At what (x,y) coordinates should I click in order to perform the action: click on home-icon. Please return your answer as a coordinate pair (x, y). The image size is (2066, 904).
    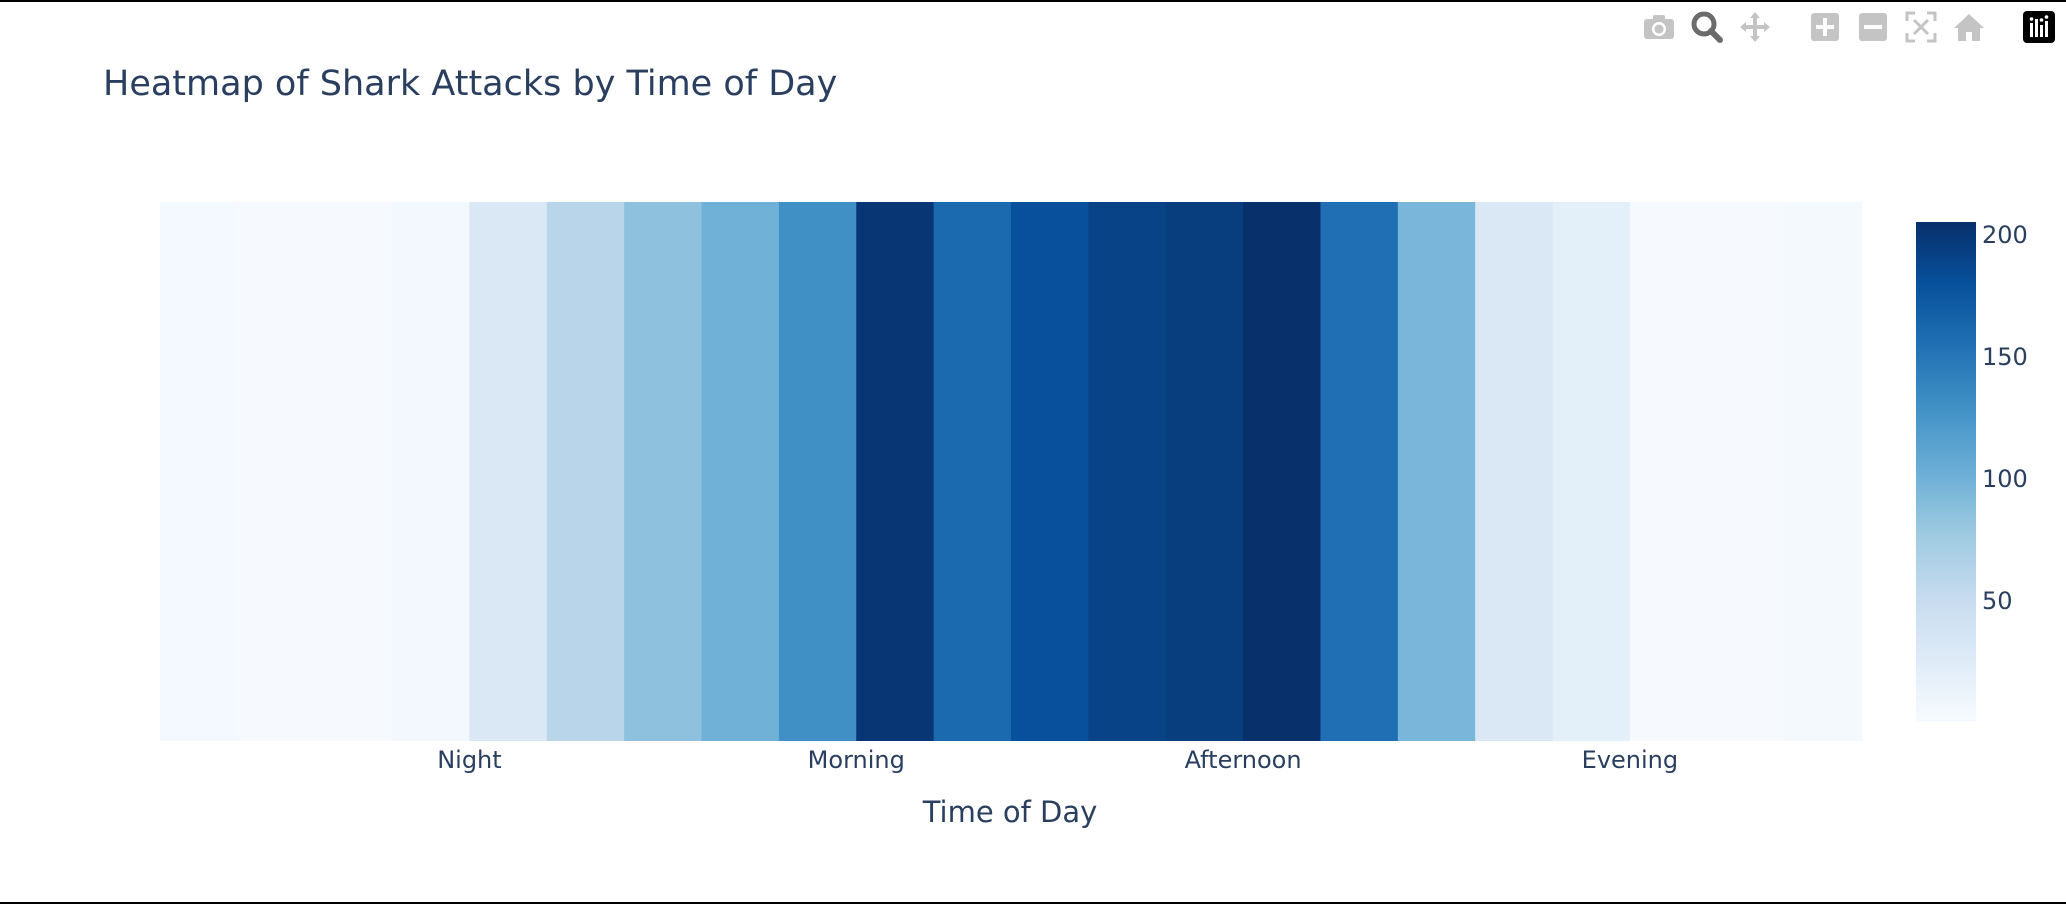
    Looking at the image, I should click on (1969, 27).